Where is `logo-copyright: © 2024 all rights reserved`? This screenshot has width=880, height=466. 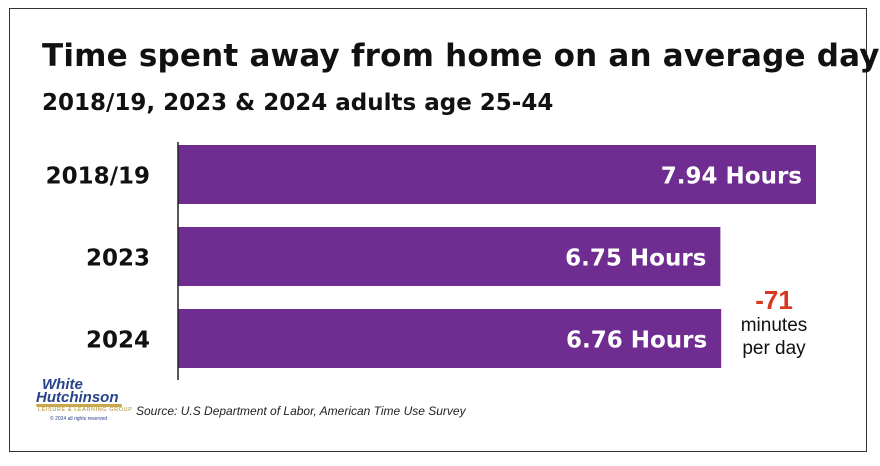 logo-copyright: © 2024 all rights reserved is located at coordinates (79, 419).